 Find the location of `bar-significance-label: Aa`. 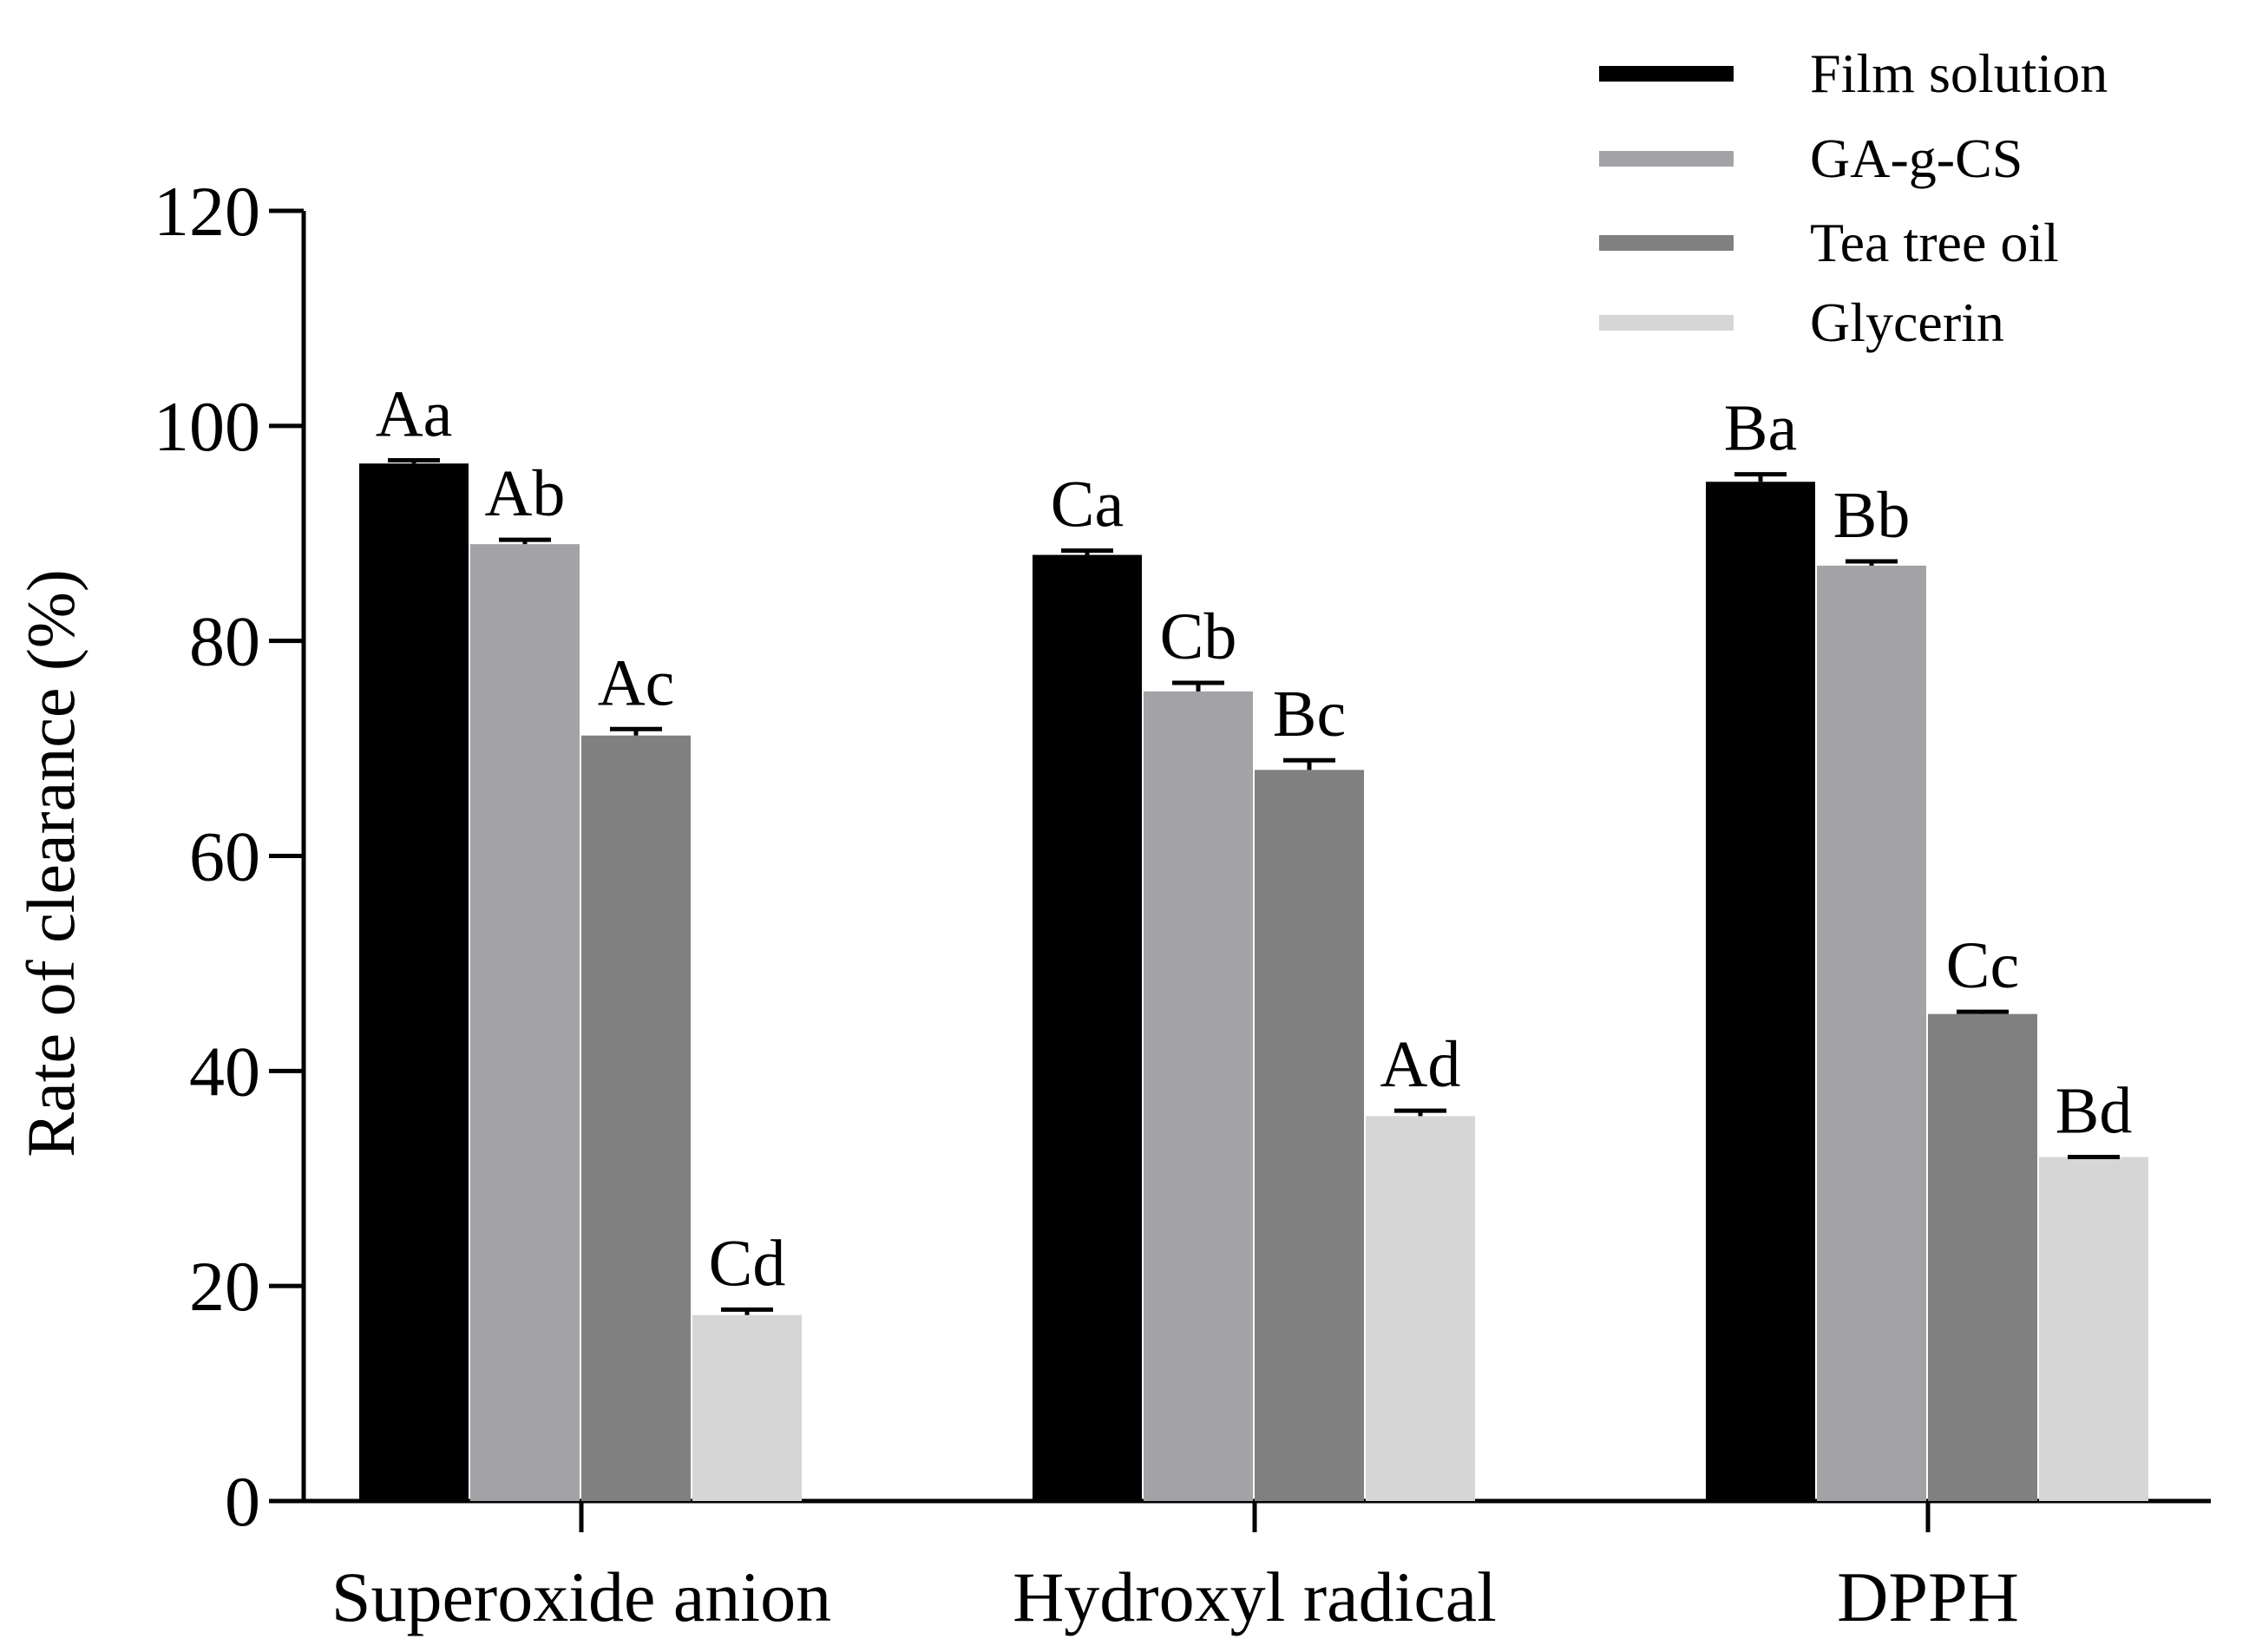

bar-significance-label: Aa is located at coordinates (415, 413).